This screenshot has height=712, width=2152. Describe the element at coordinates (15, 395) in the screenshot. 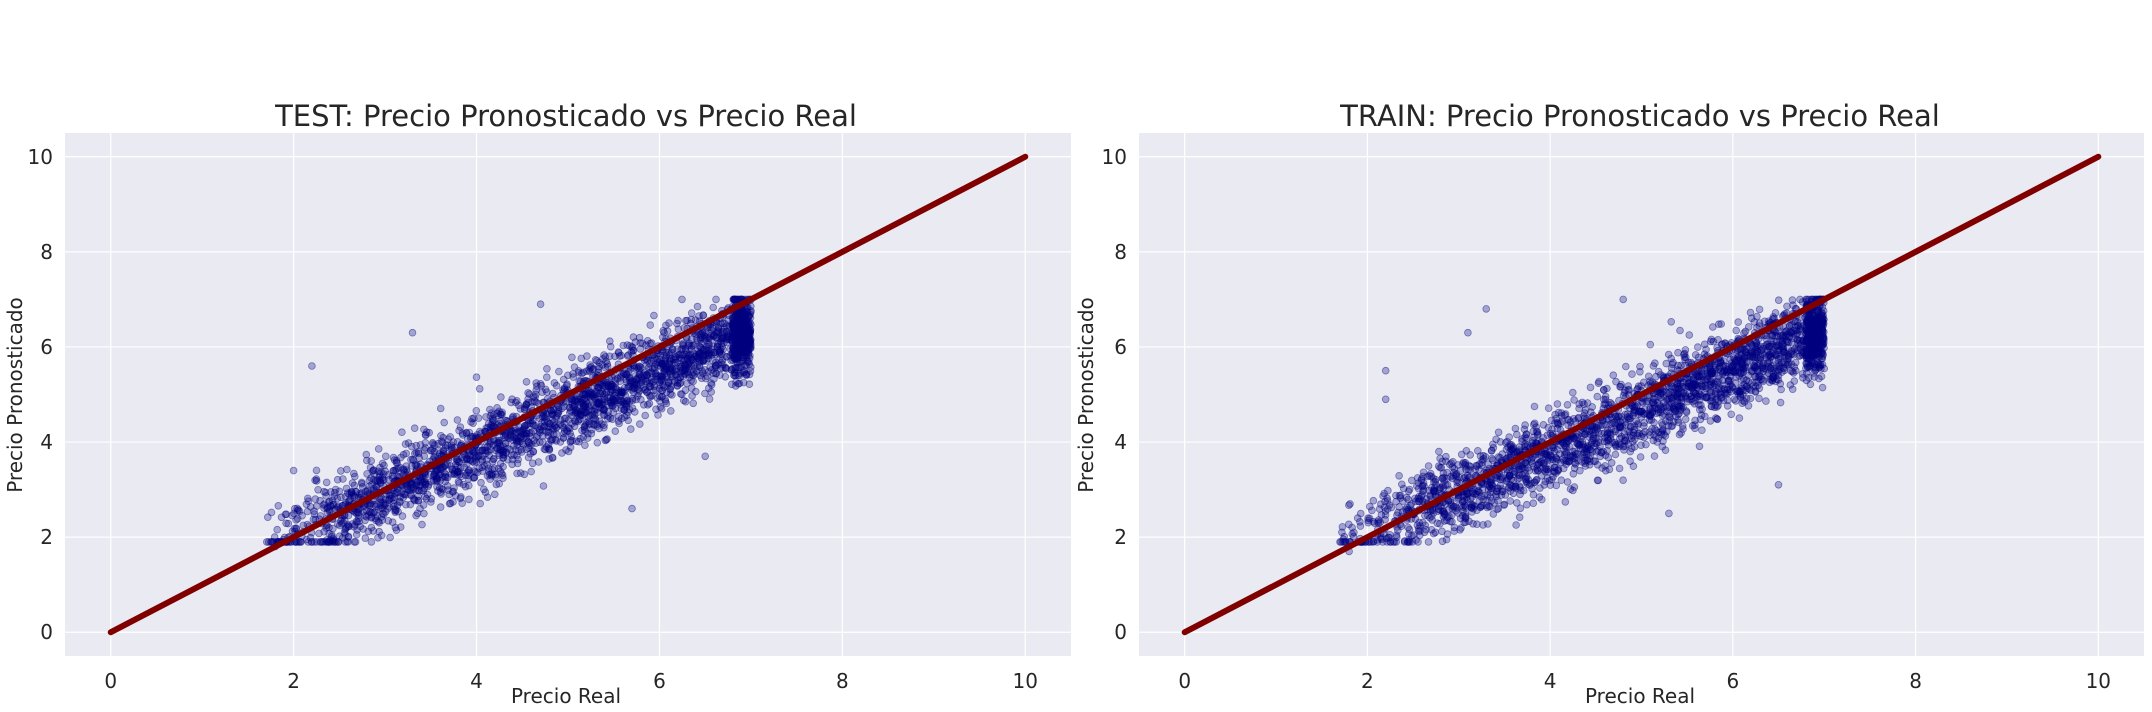

I see `y-axis-label: Precio Pronosticado` at that location.